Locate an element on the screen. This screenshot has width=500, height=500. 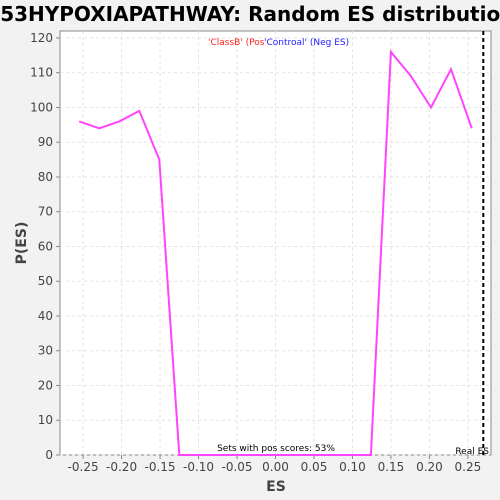
x-axis-label: ES is located at coordinates (276, 487).